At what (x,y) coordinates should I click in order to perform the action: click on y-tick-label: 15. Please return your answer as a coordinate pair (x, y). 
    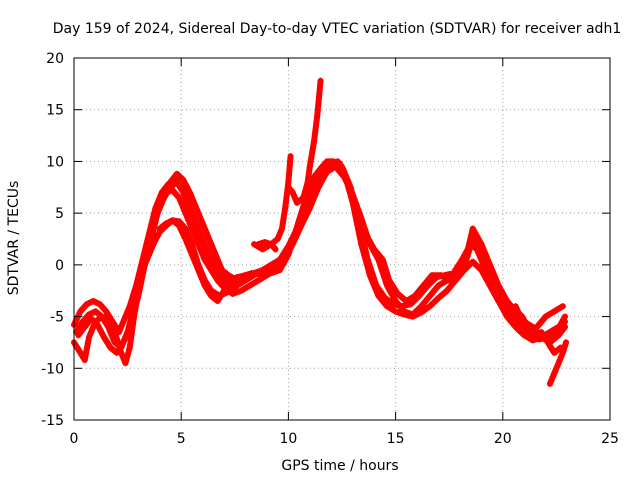
    Looking at the image, I should click on (55, 111).